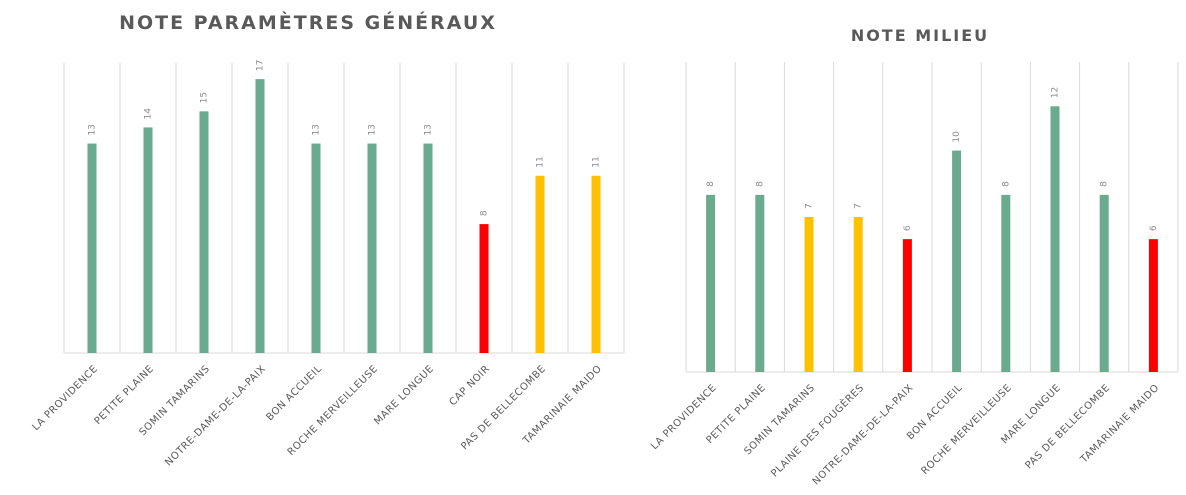  What do you see at coordinates (66, 398) in the screenshot?
I see `x-tick-label: LA PROVIDENCE` at bounding box center [66, 398].